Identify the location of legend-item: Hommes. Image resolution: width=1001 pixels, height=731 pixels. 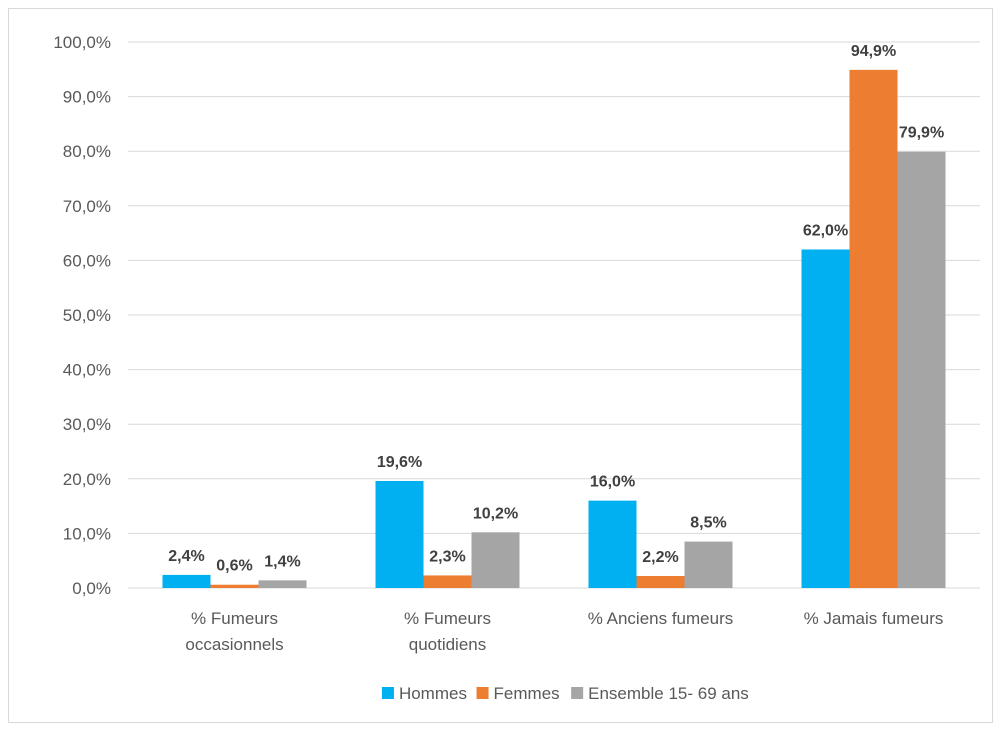
(424, 693).